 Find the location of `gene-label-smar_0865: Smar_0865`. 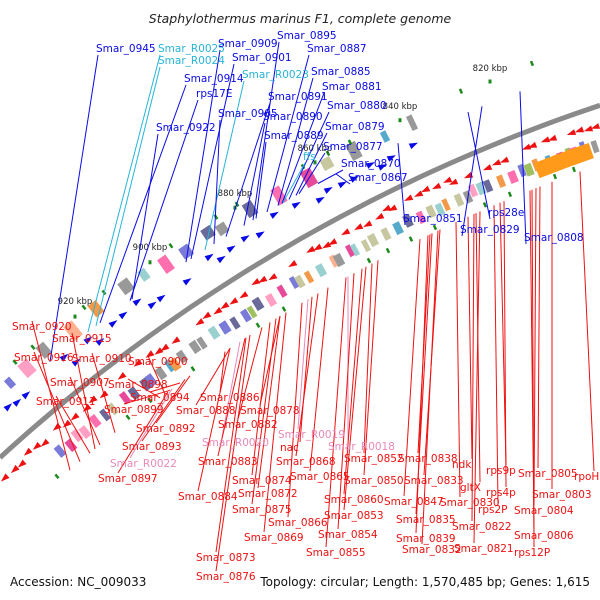

gene-label-smar_0865: Smar_0865 is located at coordinates (320, 477).